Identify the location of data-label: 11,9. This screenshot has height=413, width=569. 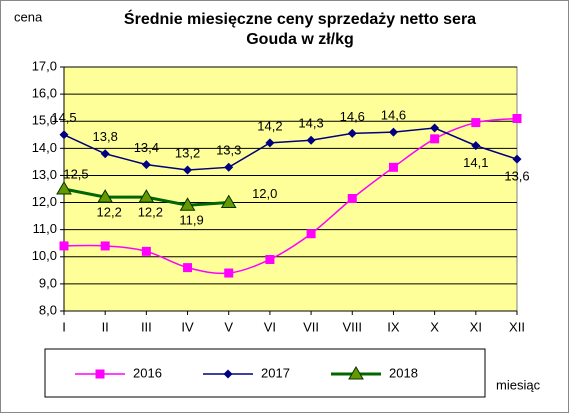
(191, 220).